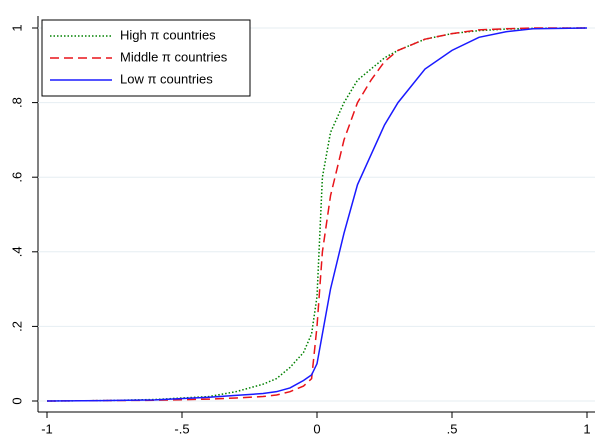  What do you see at coordinates (16, 251) in the screenshot?
I see `y-tick-label: .4` at bounding box center [16, 251].